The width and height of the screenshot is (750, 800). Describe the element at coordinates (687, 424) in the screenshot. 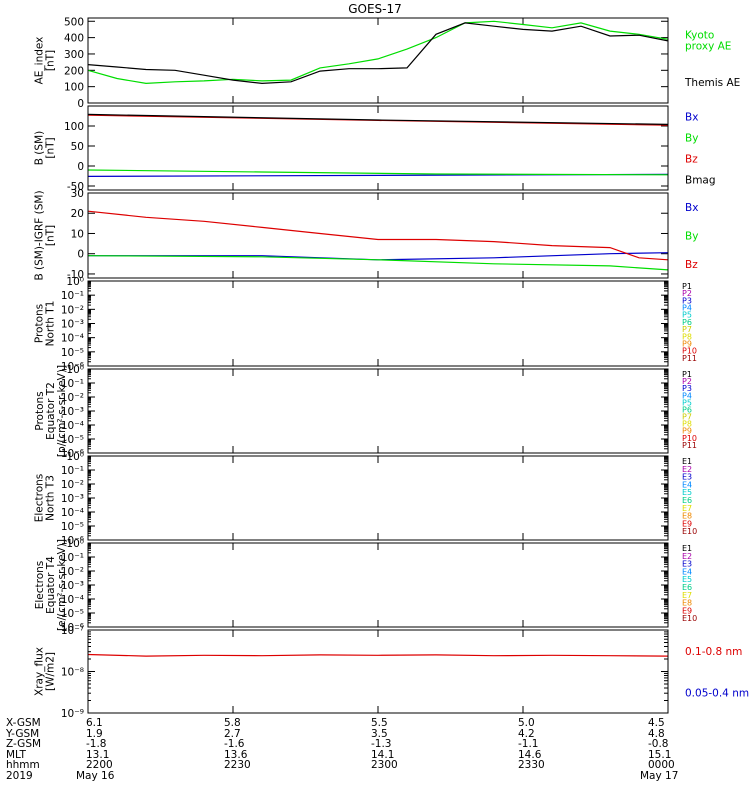

I see `legend-entry: P8` at that location.